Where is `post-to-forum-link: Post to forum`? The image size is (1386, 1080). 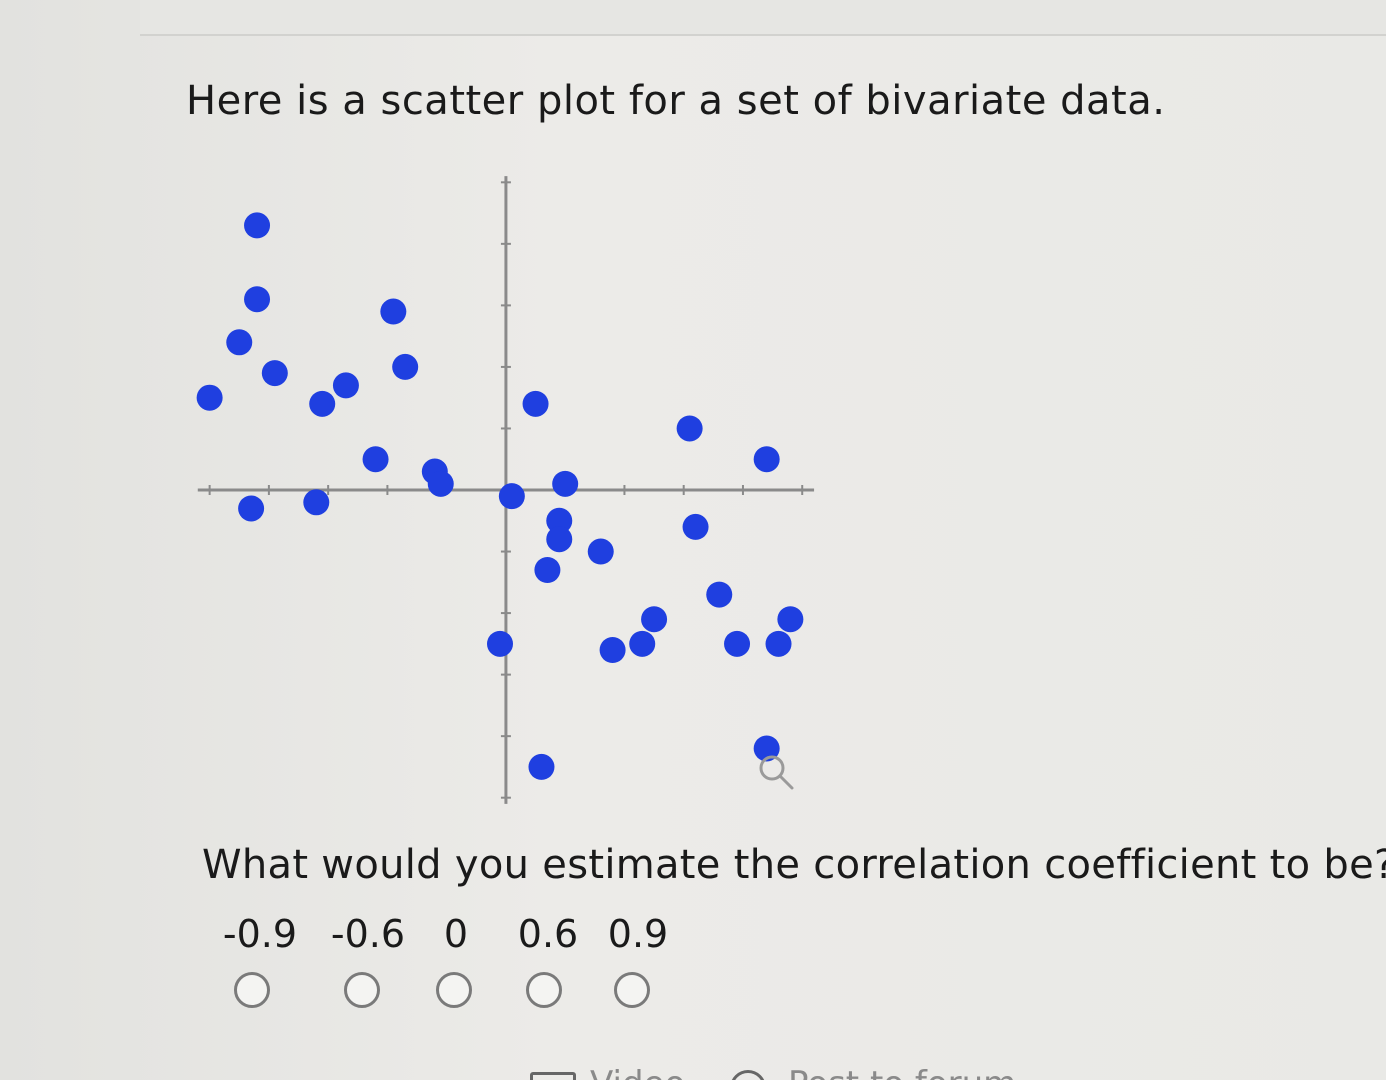 post-to-forum-link: Post to forum is located at coordinates (902, 1072).